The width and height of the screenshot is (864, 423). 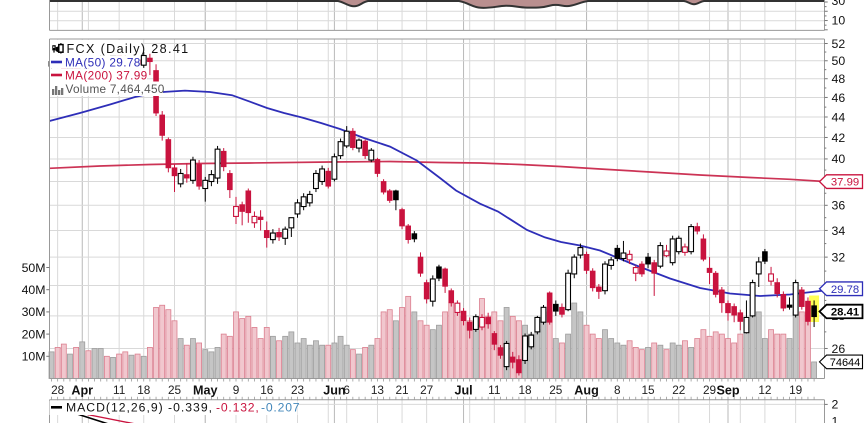 I want to click on svg-text: May, so click(x=205, y=390).